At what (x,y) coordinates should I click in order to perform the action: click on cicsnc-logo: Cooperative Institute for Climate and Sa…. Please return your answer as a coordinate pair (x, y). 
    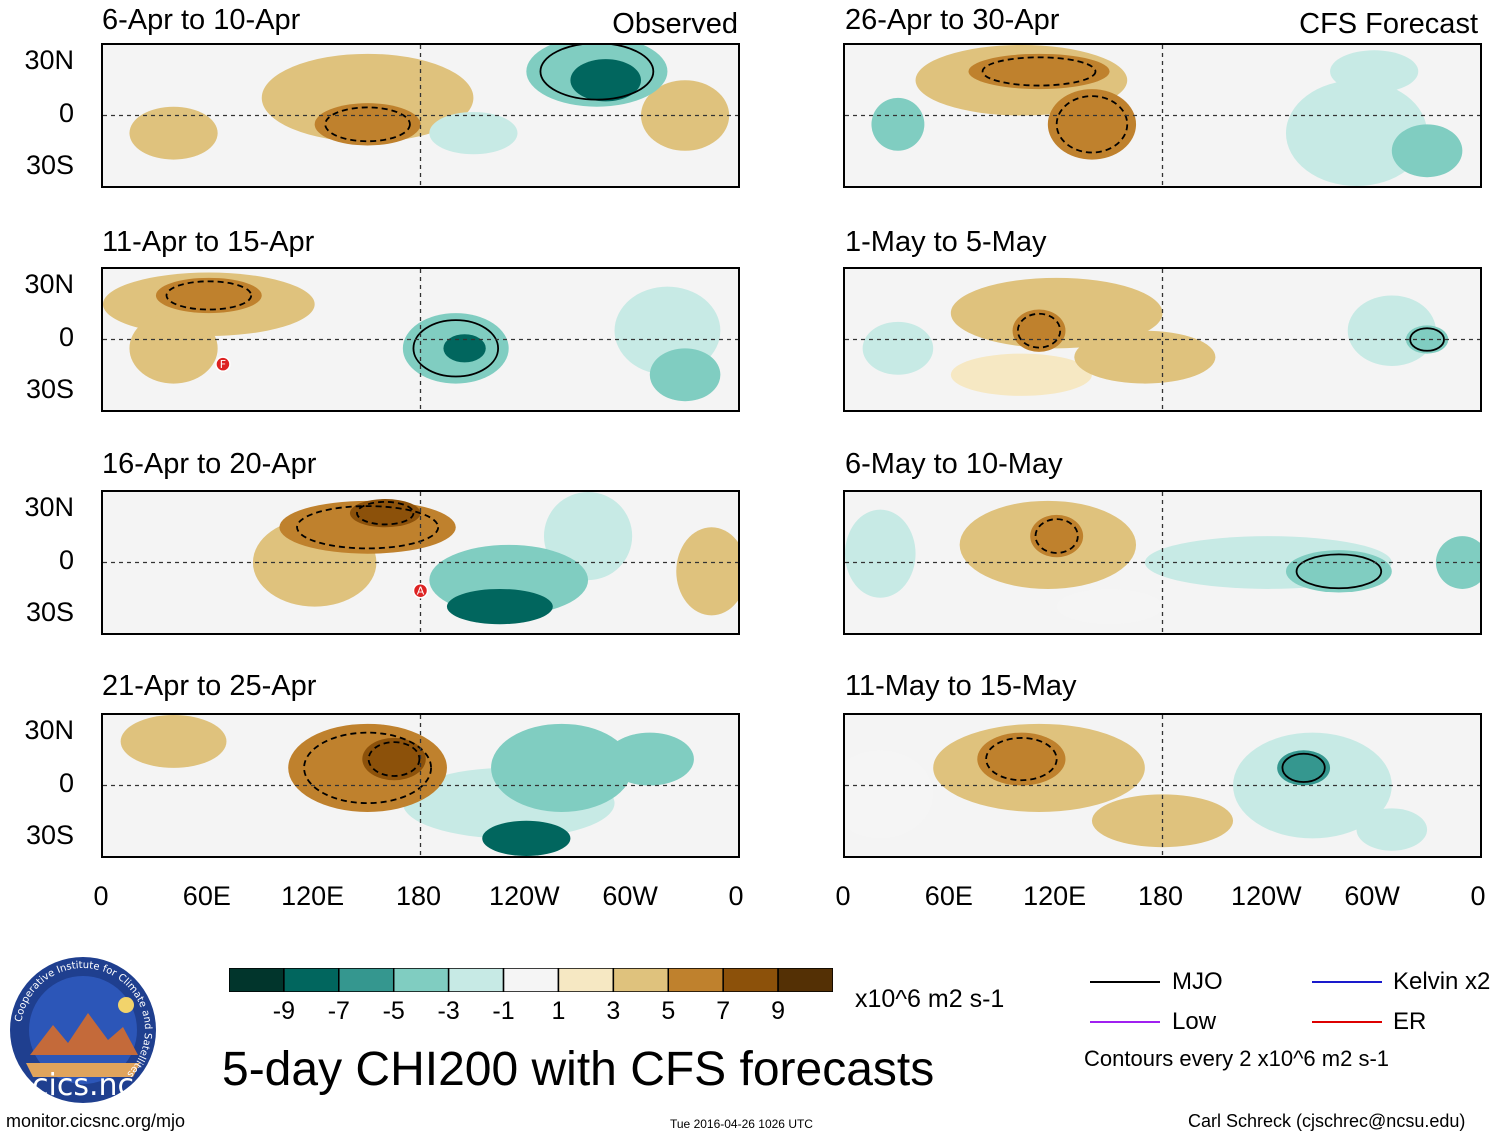
    Looking at the image, I should click on (83, 1030).